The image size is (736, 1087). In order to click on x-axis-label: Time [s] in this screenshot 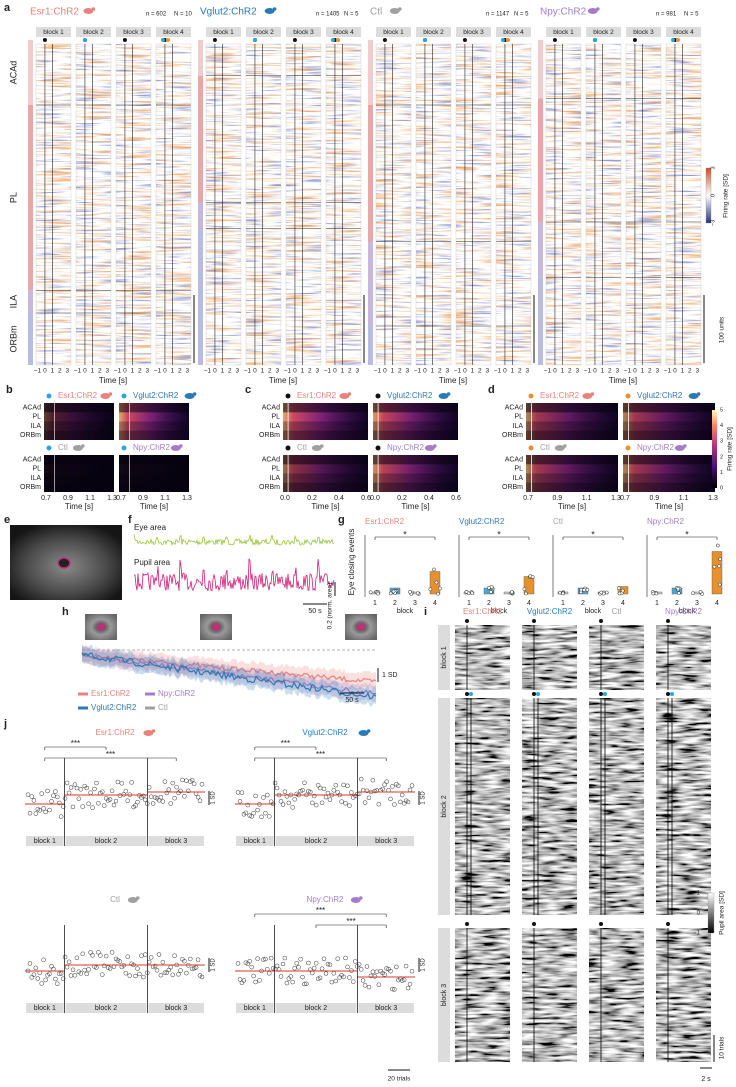, I will do `click(453, 380)`.